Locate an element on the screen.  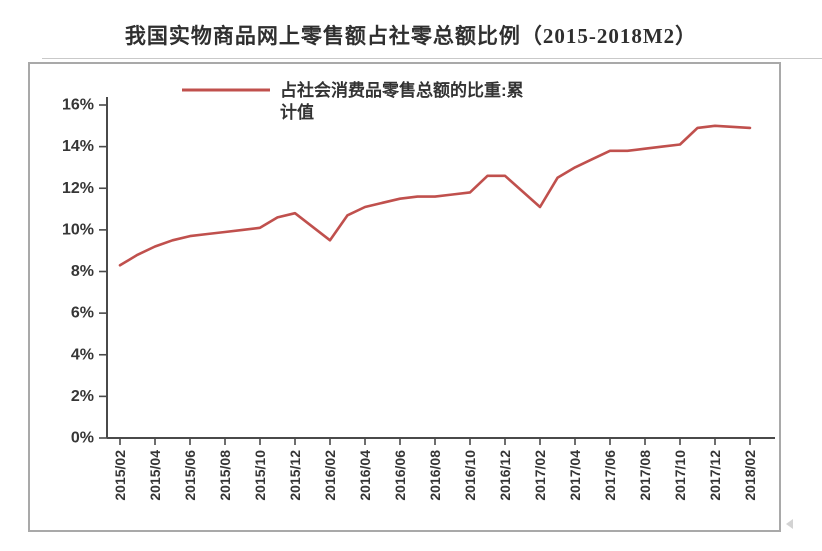
y-tick-label: 6% is located at coordinates (82, 313).